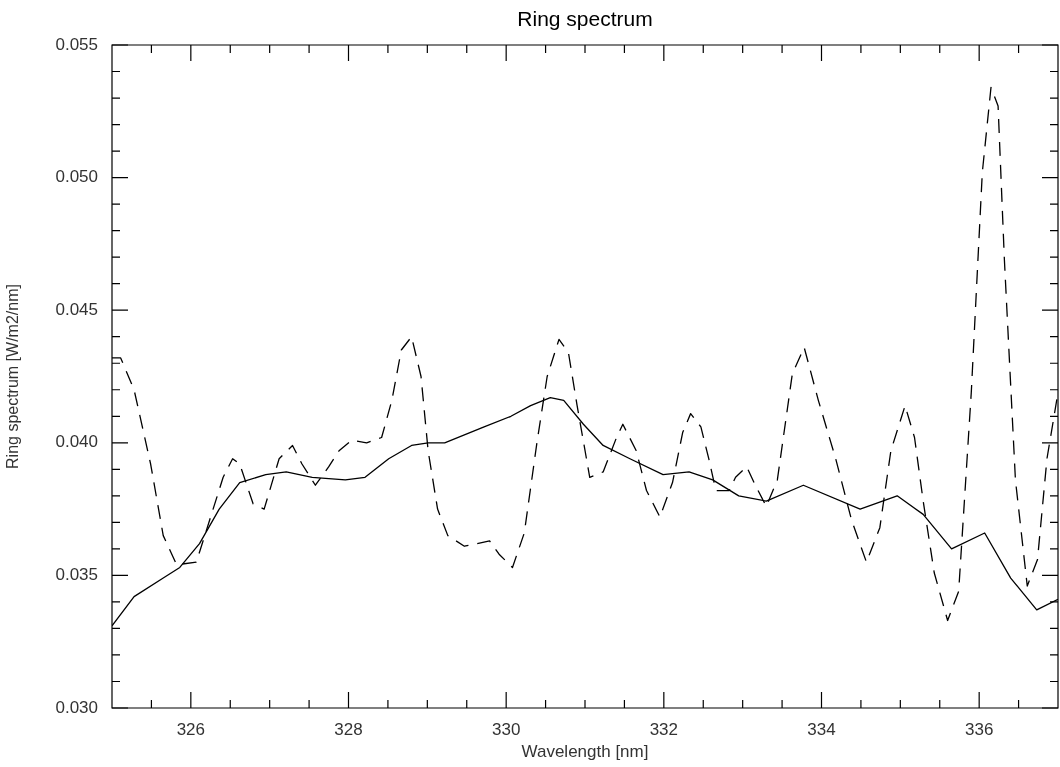  I want to click on x-tick-label: 334, so click(821, 729).